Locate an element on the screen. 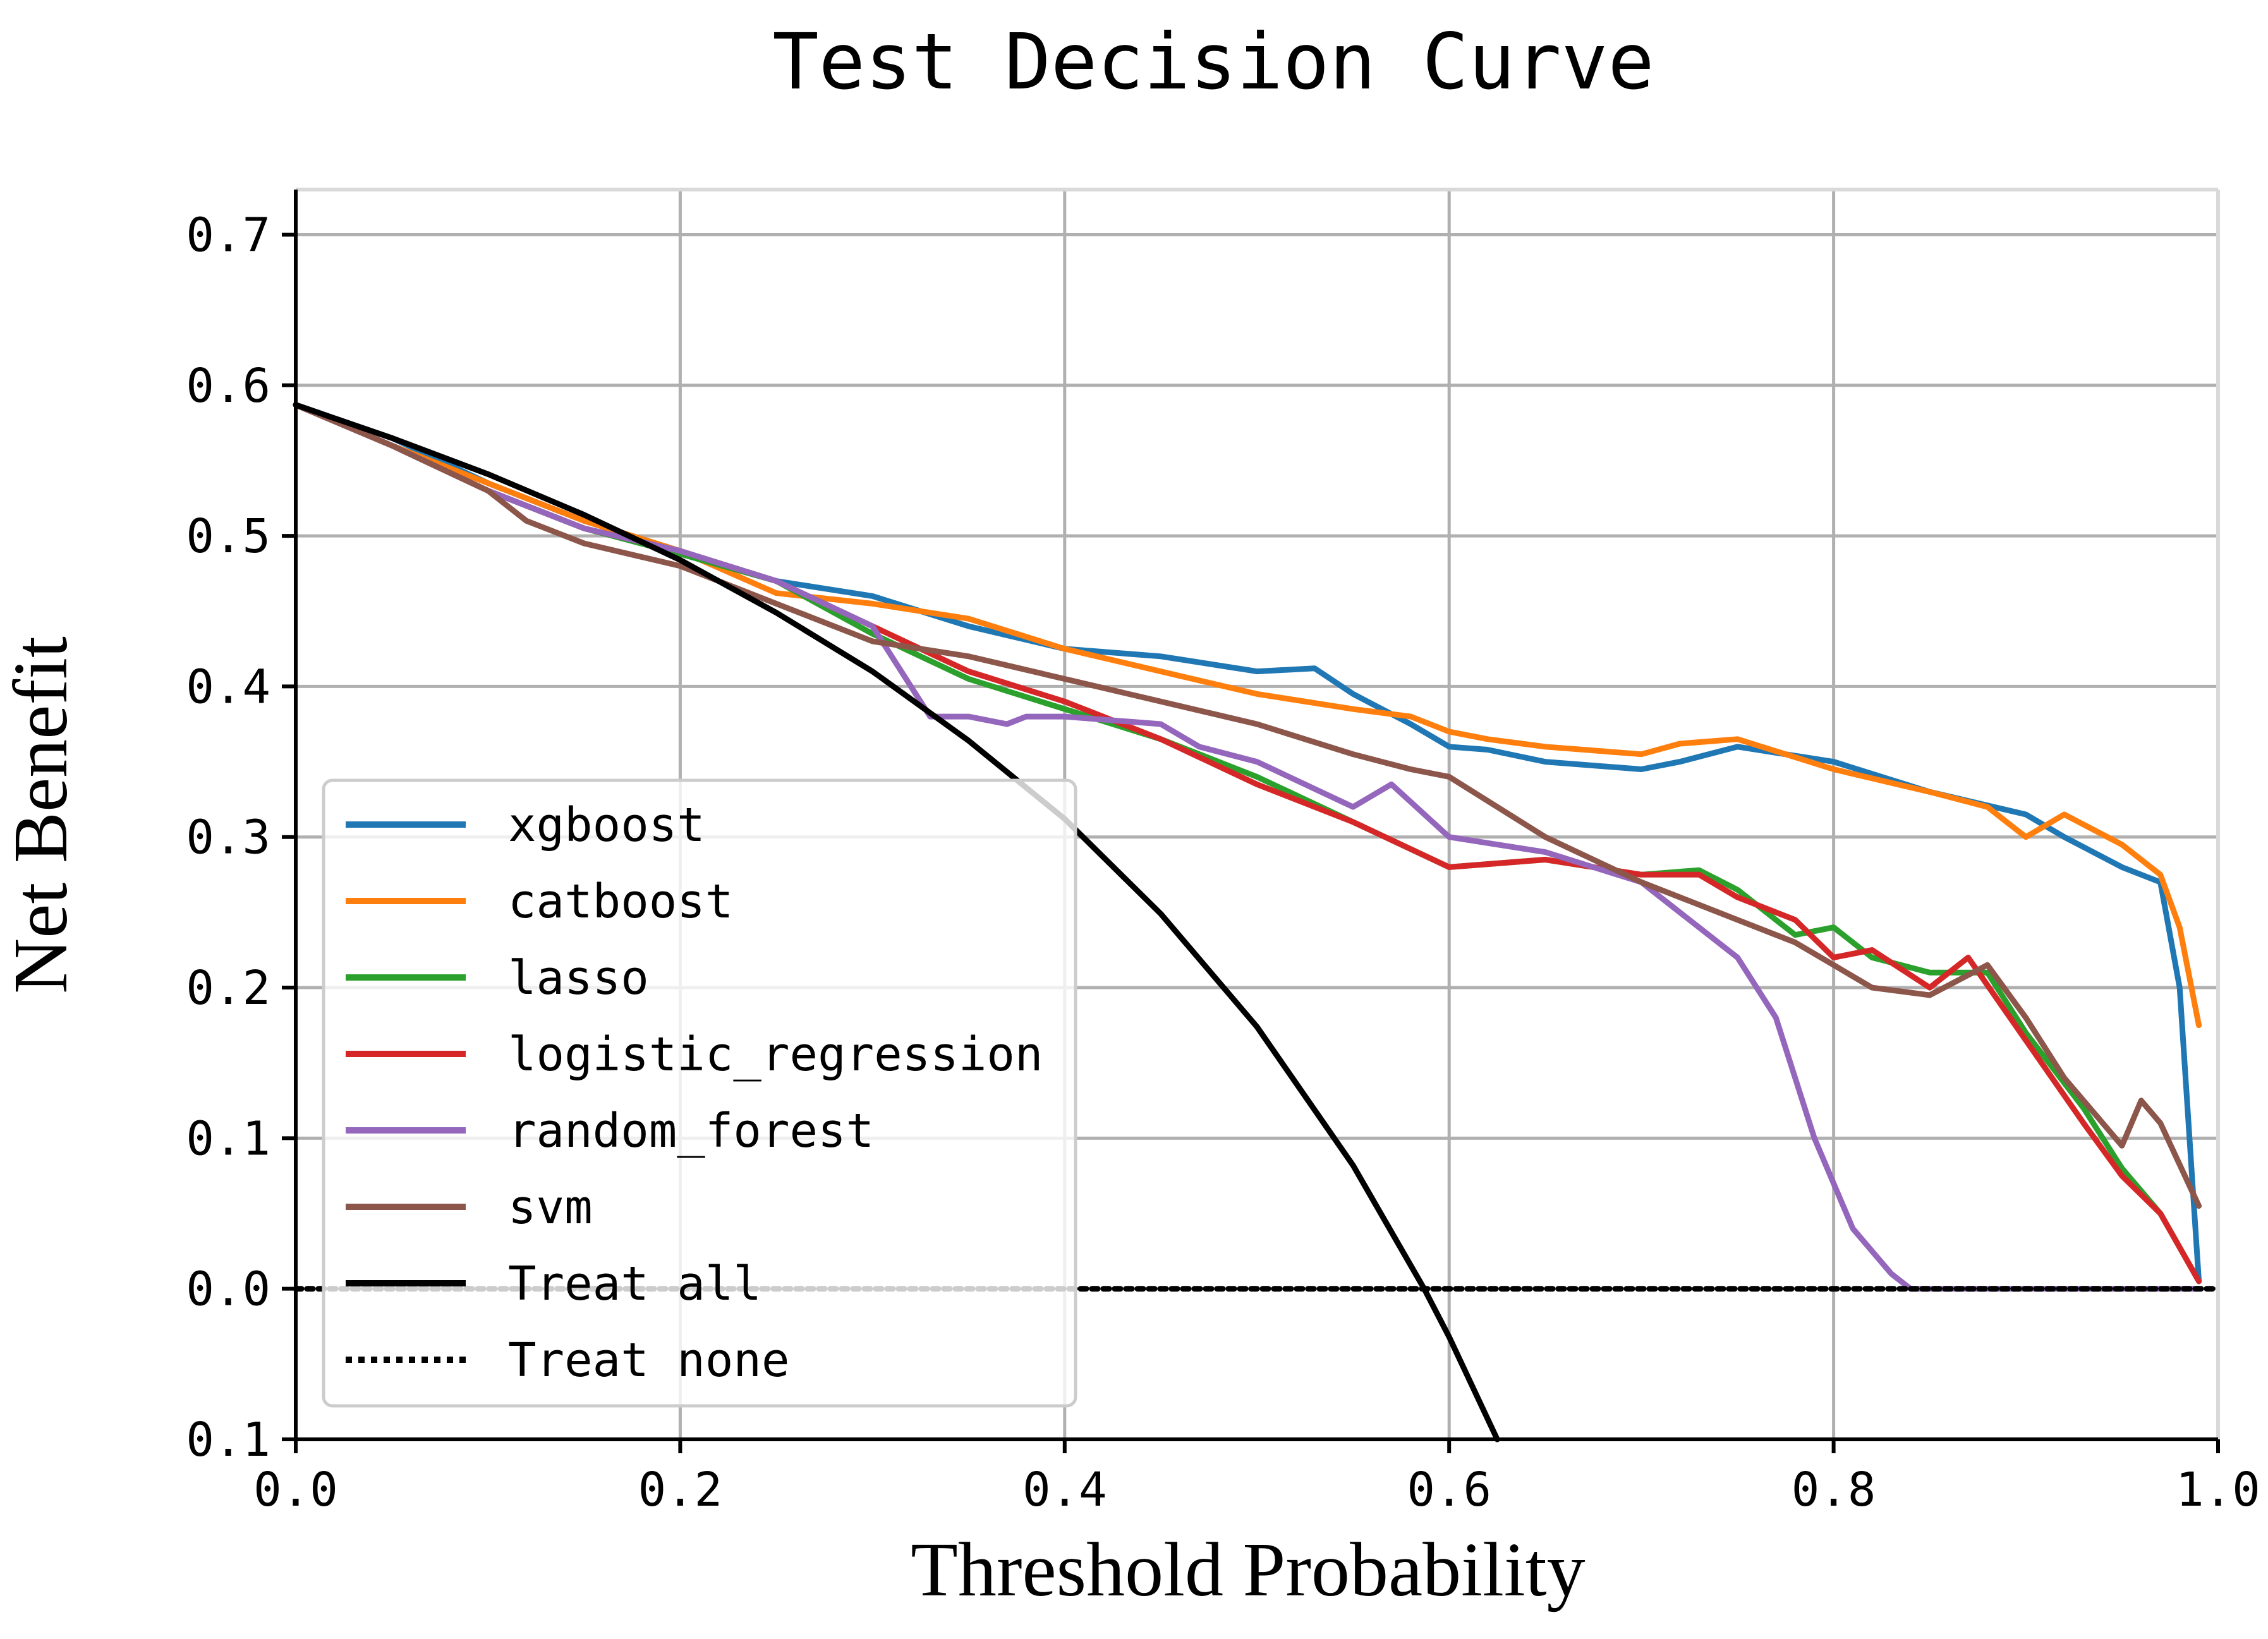 Image resolution: width=2268 pixels, height=1639 pixels. legend-label-random-forest: random_forest is located at coordinates (691, 1131).